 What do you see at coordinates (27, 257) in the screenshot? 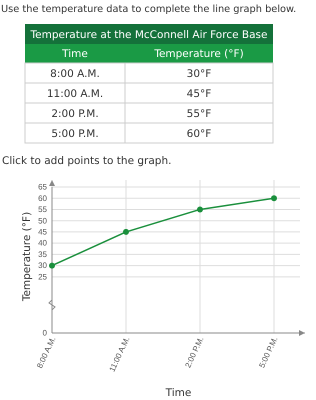
I see `y-axis-title: Temperature (°F)` at bounding box center [27, 257].